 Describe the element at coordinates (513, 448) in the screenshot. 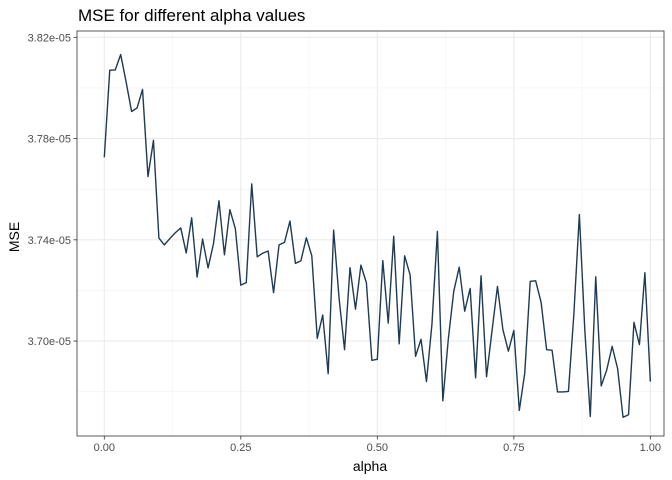

I see `x-tick-label: 0.75` at that location.